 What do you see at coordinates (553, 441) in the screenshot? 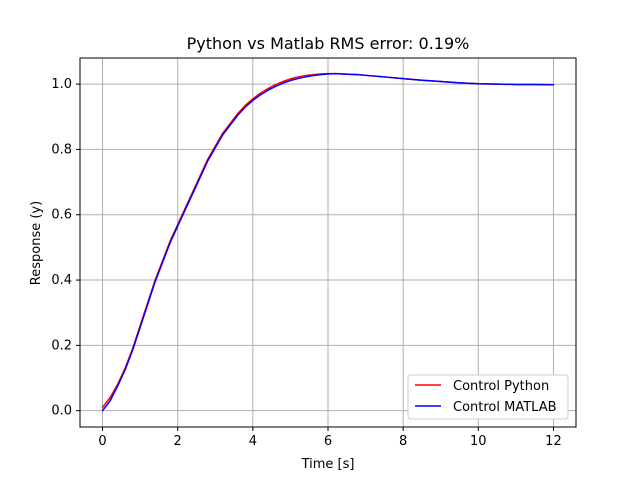
I see `x-tick-label: 12` at bounding box center [553, 441].